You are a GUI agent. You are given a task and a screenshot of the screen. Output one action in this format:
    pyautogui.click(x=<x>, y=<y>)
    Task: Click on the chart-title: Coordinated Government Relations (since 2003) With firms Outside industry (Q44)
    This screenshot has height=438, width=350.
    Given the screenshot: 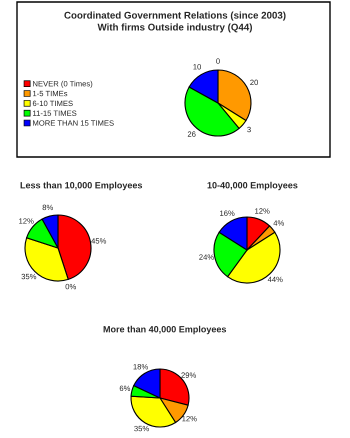 What is the action you would take?
    pyautogui.click(x=175, y=22)
    